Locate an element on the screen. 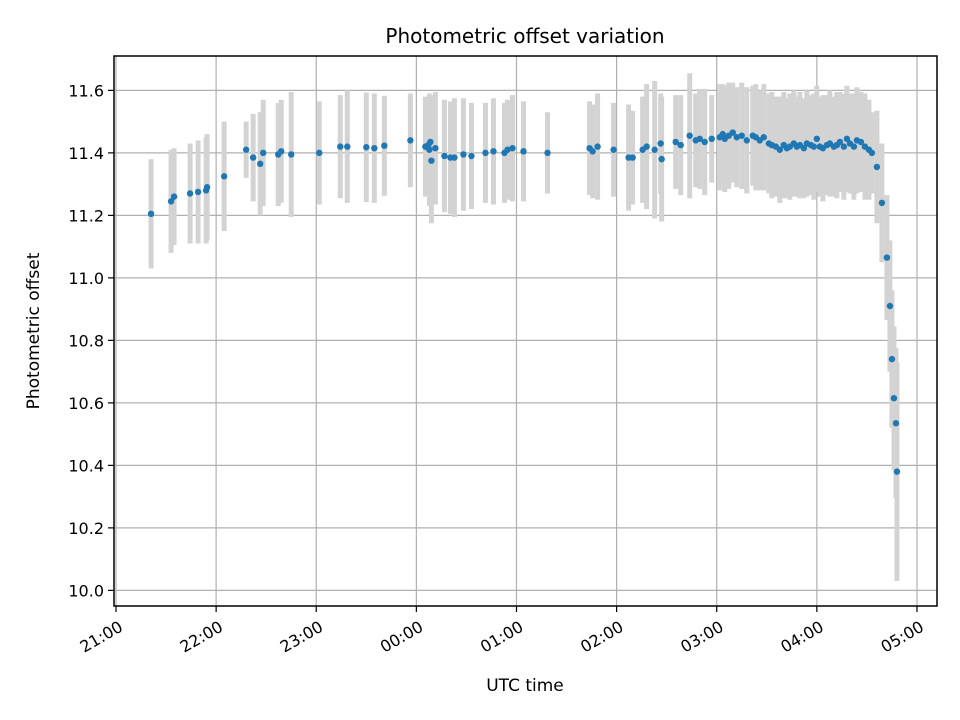 The height and width of the screenshot is (720, 960). y-tick-label: 10.0 is located at coordinates (86, 590).